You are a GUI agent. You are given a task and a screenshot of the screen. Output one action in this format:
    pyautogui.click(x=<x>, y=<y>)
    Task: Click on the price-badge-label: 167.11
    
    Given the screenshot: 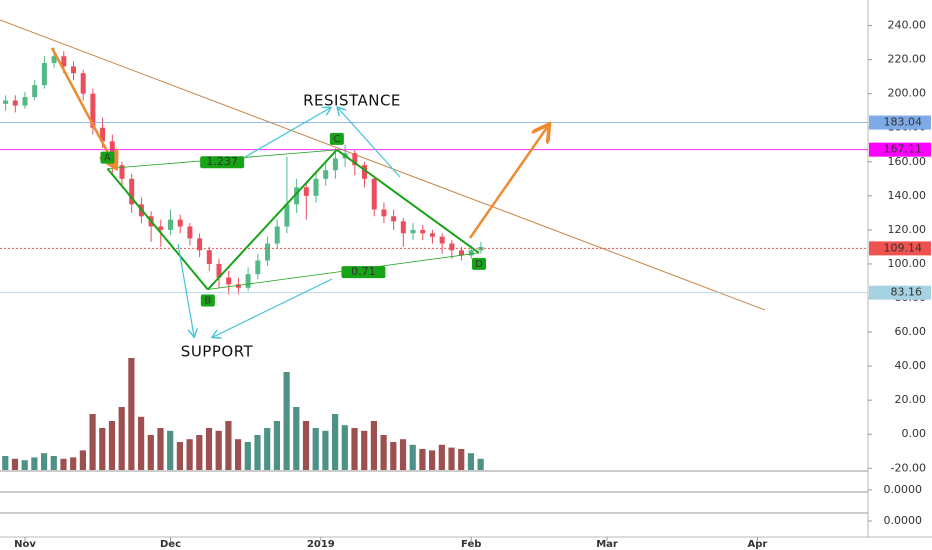 What is the action you would take?
    pyautogui.click(x=903, y=149)
    